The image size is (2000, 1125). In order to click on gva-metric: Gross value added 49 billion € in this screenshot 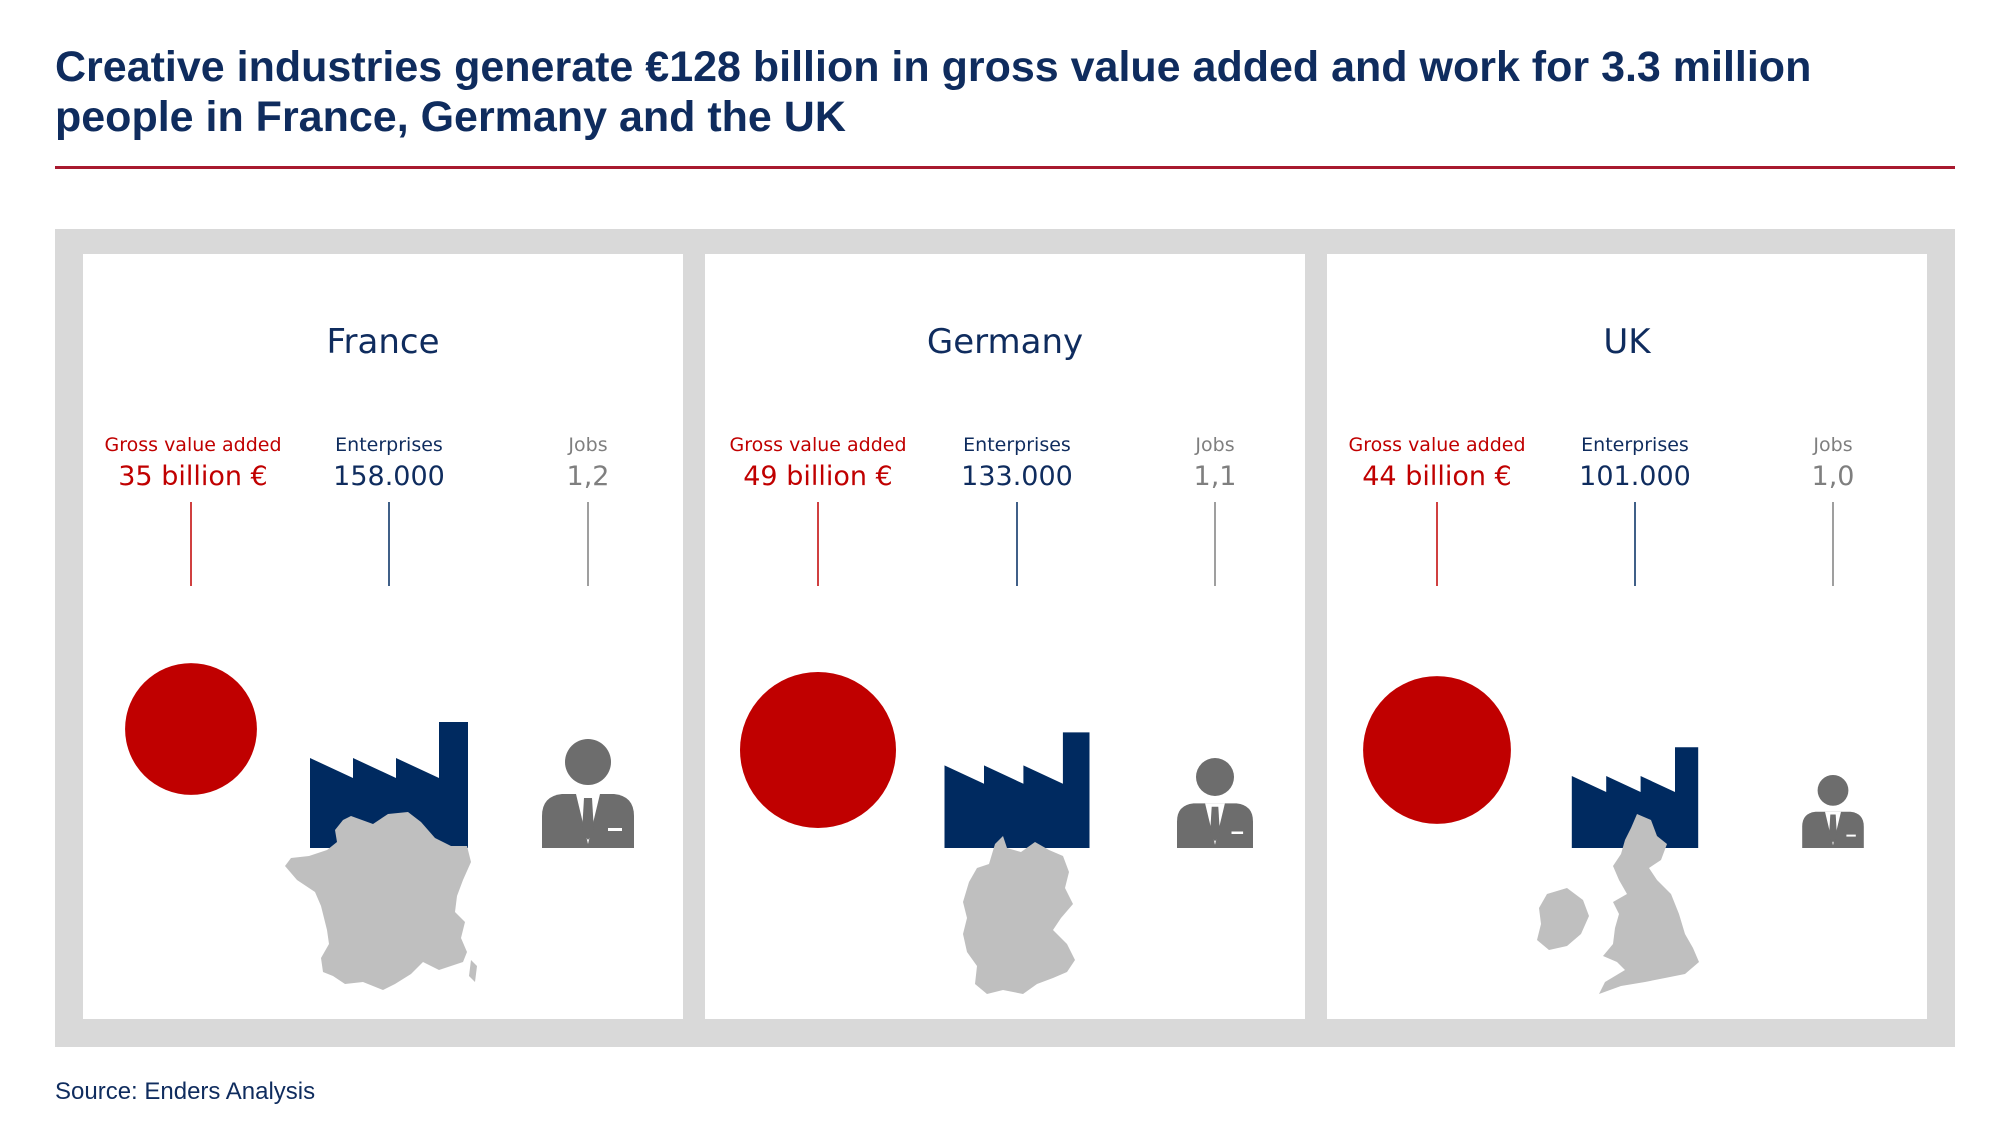, I will do `click(818, 463)`.